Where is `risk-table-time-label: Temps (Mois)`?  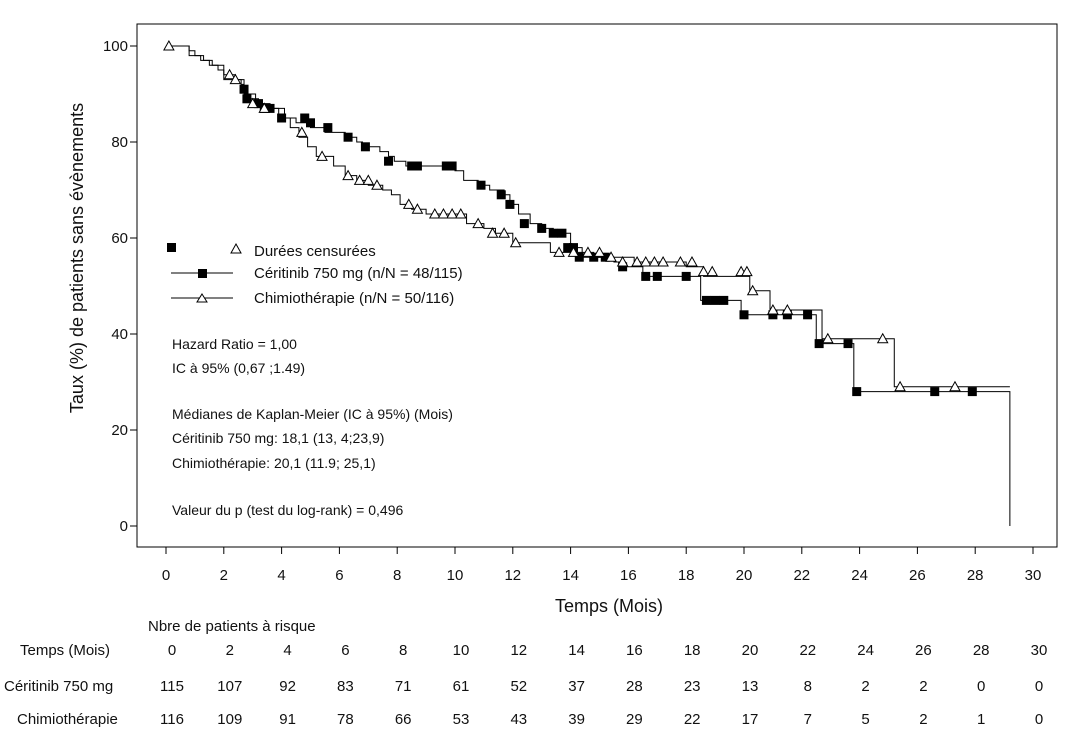 risk-table-time-label: Temps (Mois) is located at coordinates (65, 650).